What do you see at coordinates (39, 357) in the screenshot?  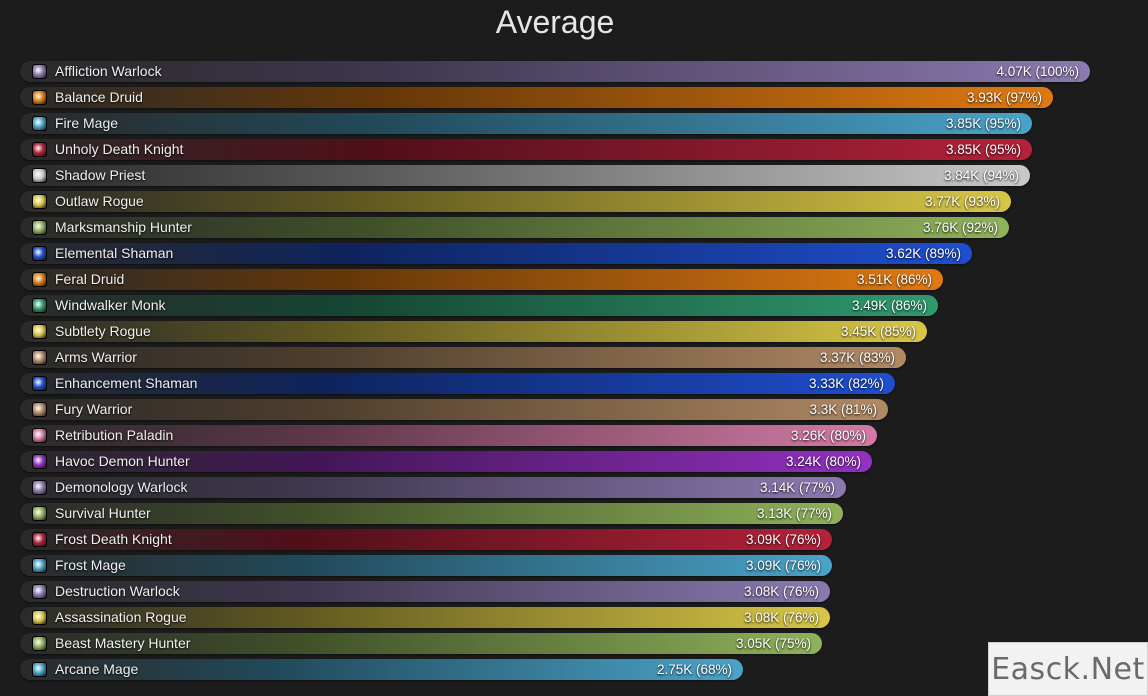 I see `arms-warrior-icon` at bounding box center [39, 357].